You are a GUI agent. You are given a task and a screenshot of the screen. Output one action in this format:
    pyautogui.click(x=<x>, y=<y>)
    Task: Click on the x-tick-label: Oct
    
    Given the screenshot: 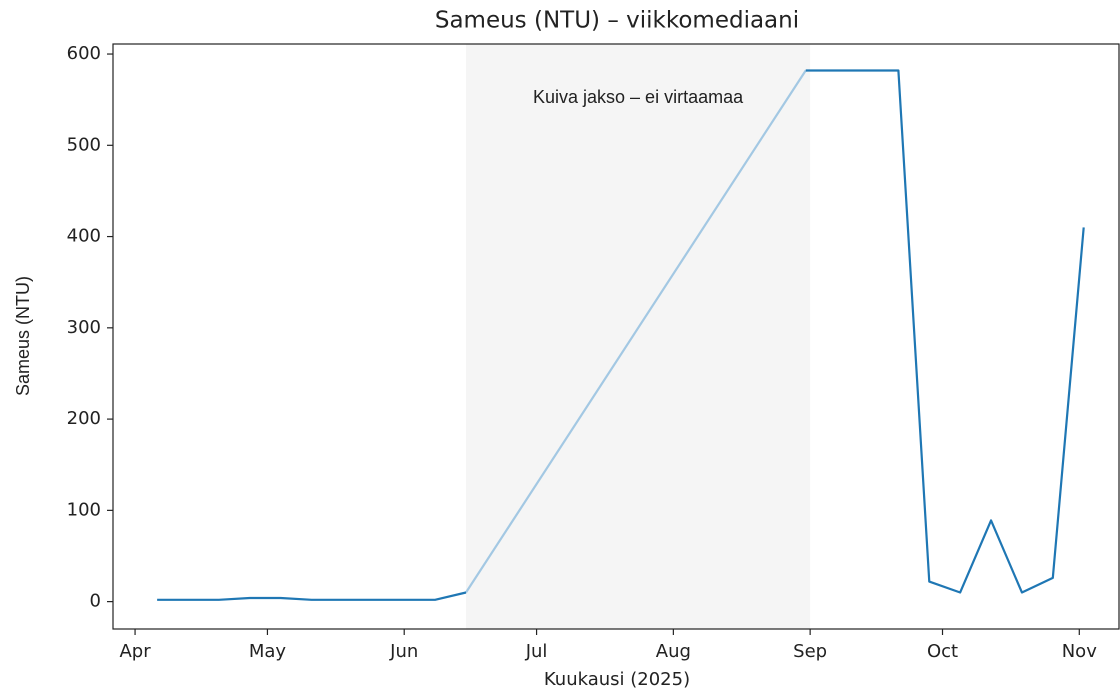 What is the action you would take?
    pyautogui.click(x=942, y=651)
    